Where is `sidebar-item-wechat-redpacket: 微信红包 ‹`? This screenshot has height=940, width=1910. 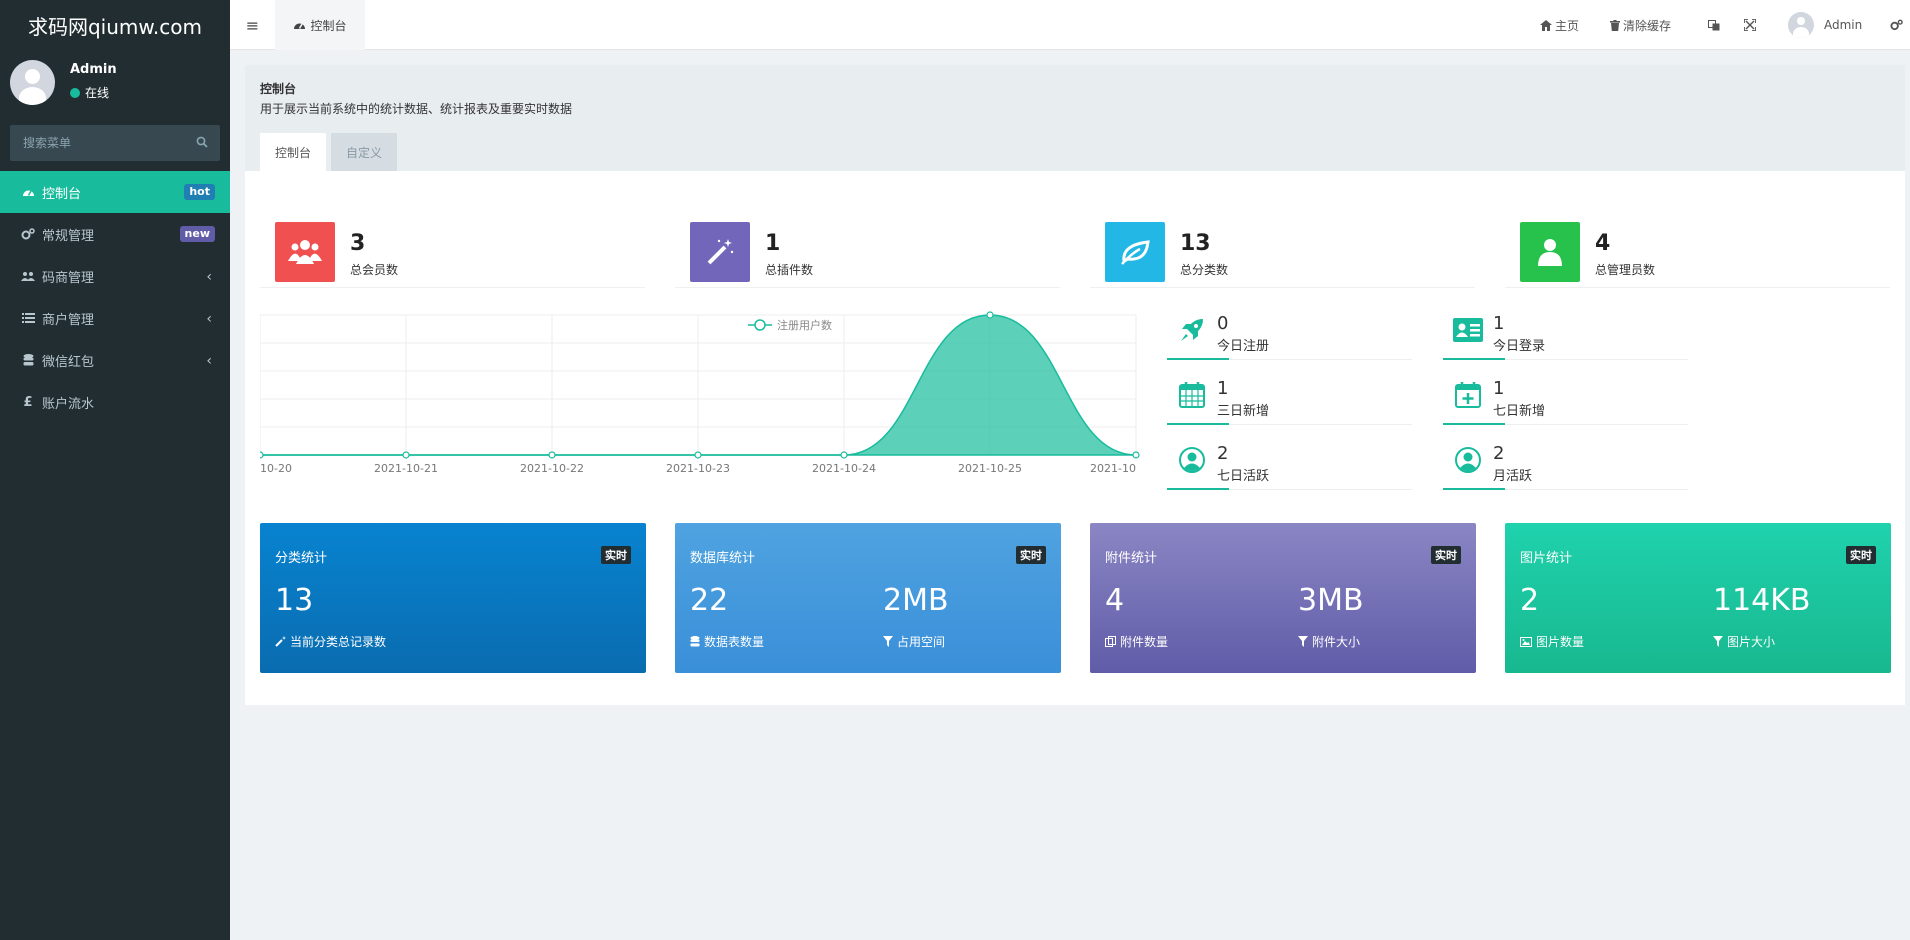
sidebar-item-wechat-redpacket: 微信红包 ‹ is located at coordinates (115, 360).